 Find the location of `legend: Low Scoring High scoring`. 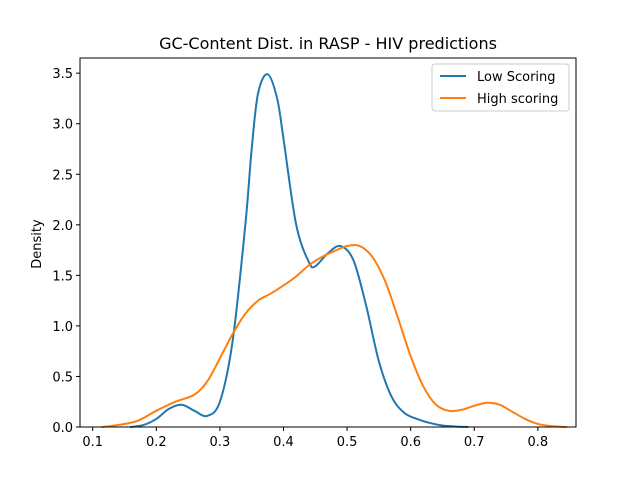

legend: Low Scoring High scoring is located at coordinates (500, 87).